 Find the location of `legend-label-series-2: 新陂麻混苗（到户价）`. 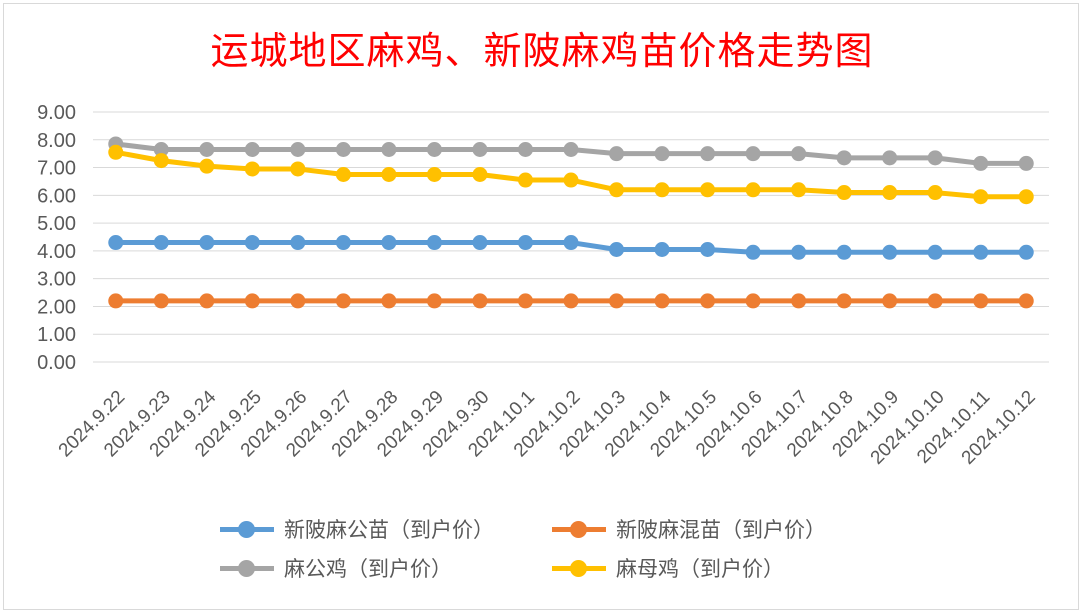

legend-label-series-2: 新陂麻混苗（到户价） is located at coordinates (721, 530).